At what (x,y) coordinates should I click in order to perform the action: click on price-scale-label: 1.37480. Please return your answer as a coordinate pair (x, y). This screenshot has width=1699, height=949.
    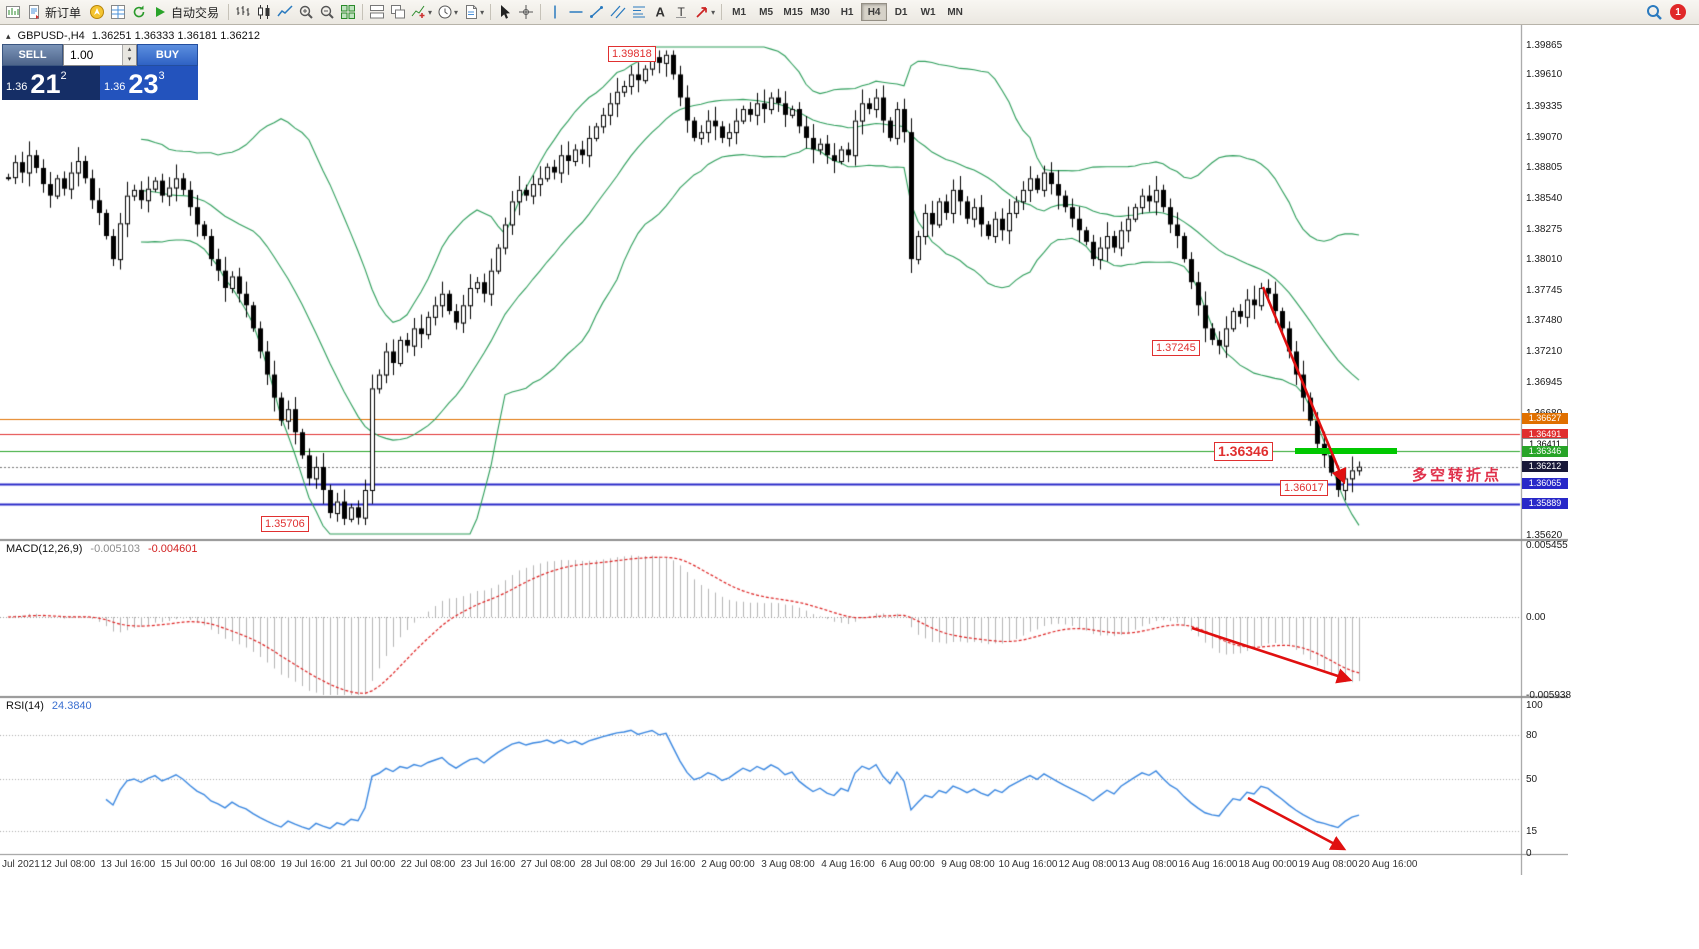
    Looking at the image, I should click on (1544, 321).